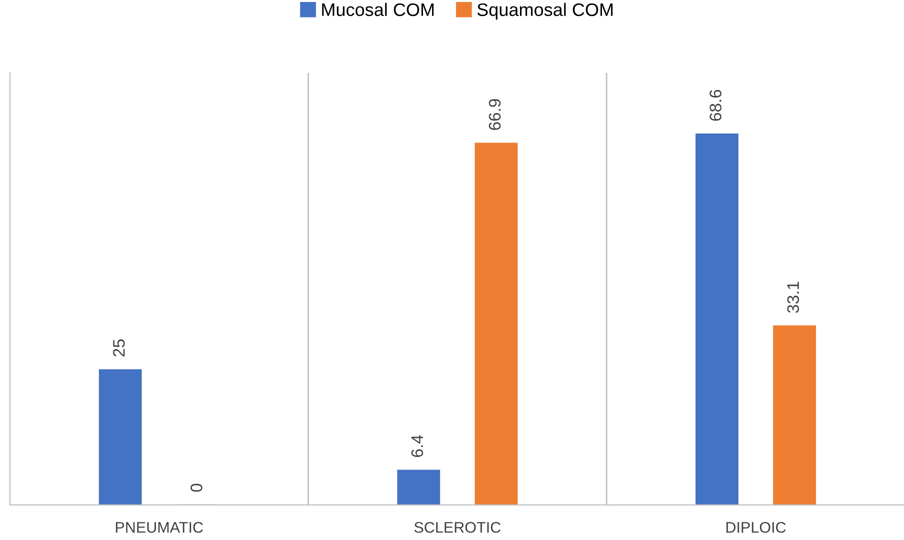  Describe the element at coordinates (417, 446) in the screenshot. I see `data-label: 6.4` at that location.